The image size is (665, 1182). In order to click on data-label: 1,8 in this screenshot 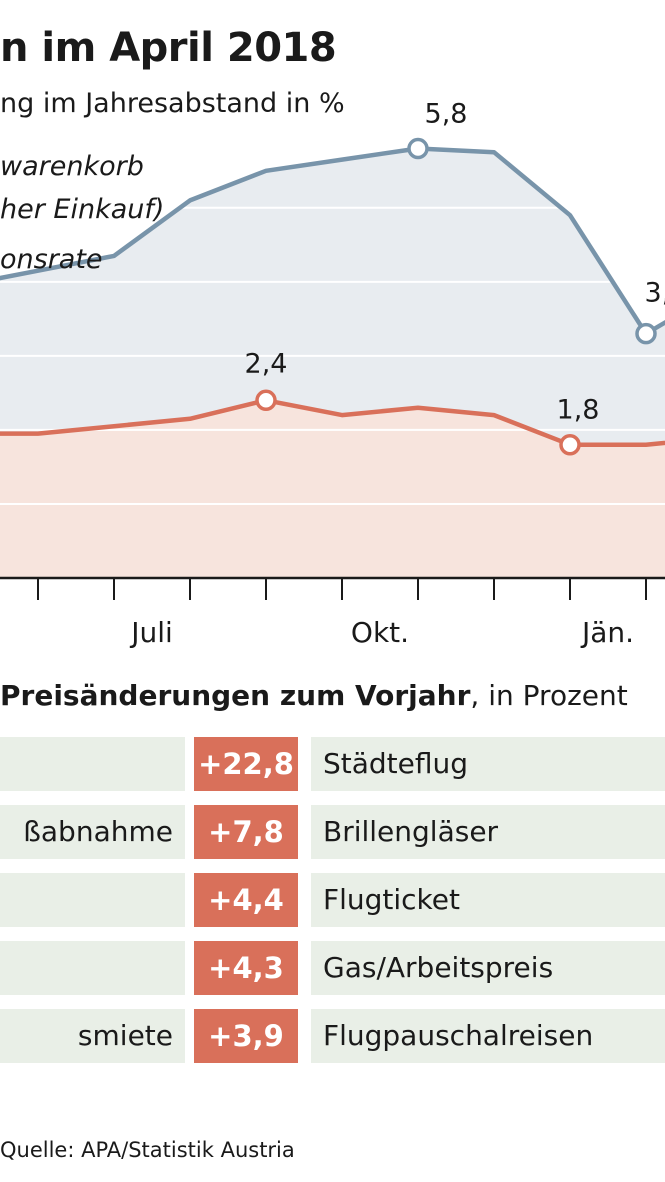, I will do `click(578, 410)`.